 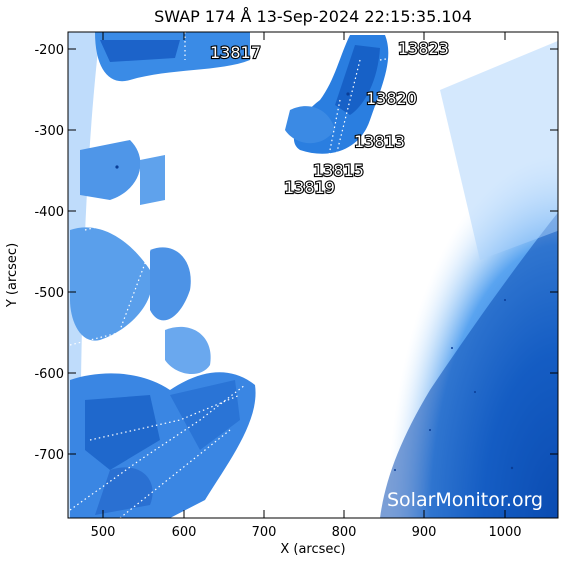 What do you see at coordinates (12, 275) in the screenshot?
I see `y-axis-label: Y (arcsec)` at bounding box center [12, 275].